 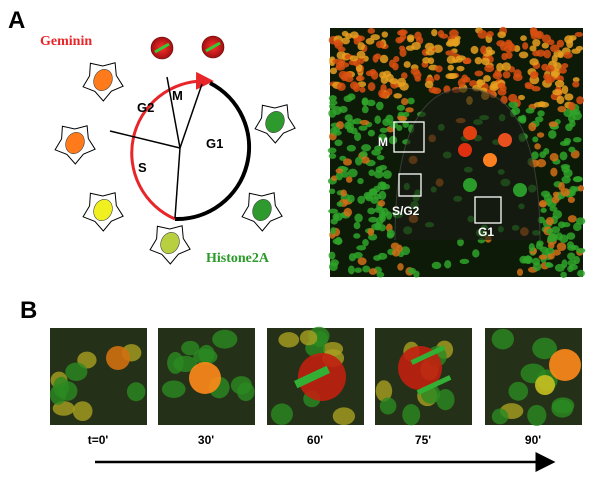 I want to click on roi-box, so click(x=410, y=185).